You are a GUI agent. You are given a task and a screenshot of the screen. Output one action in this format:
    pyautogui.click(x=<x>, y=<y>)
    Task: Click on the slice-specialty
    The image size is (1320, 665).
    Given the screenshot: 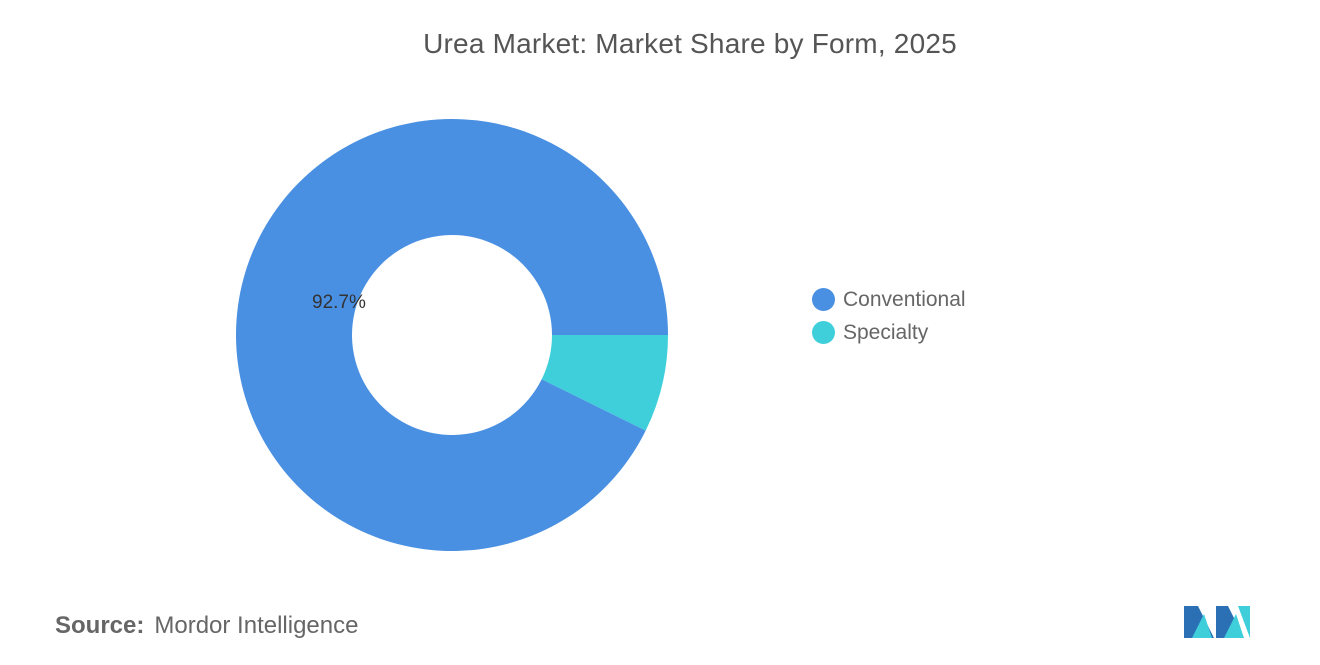 What is the action you would take?
    pyautogui.click(x=604, y=383)
    